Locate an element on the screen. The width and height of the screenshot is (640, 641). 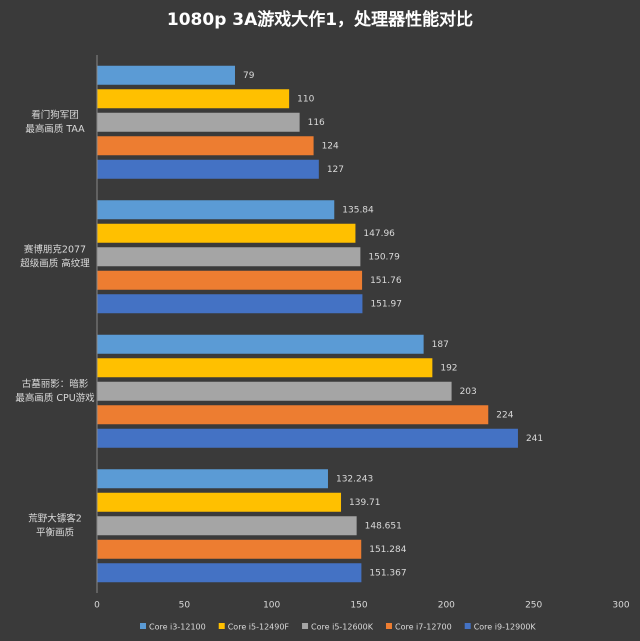
x-tick-label: 0 is located at coordinates (97, 606).